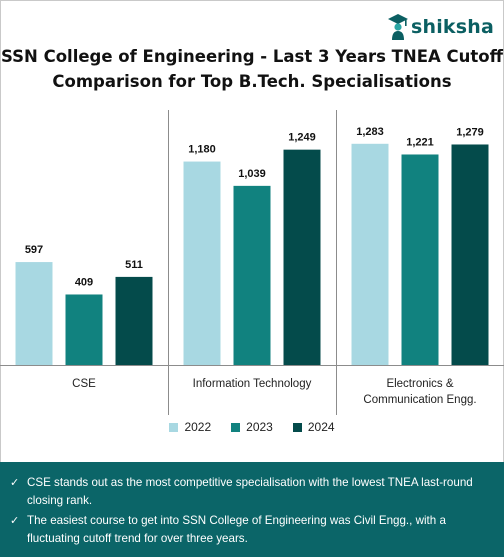 Image resolution: width=504 pixels, height=557 pixels. Describe the element at coordinates (259, 427) in the screenshot. I see `legend-label-2023: 2023` at that location.